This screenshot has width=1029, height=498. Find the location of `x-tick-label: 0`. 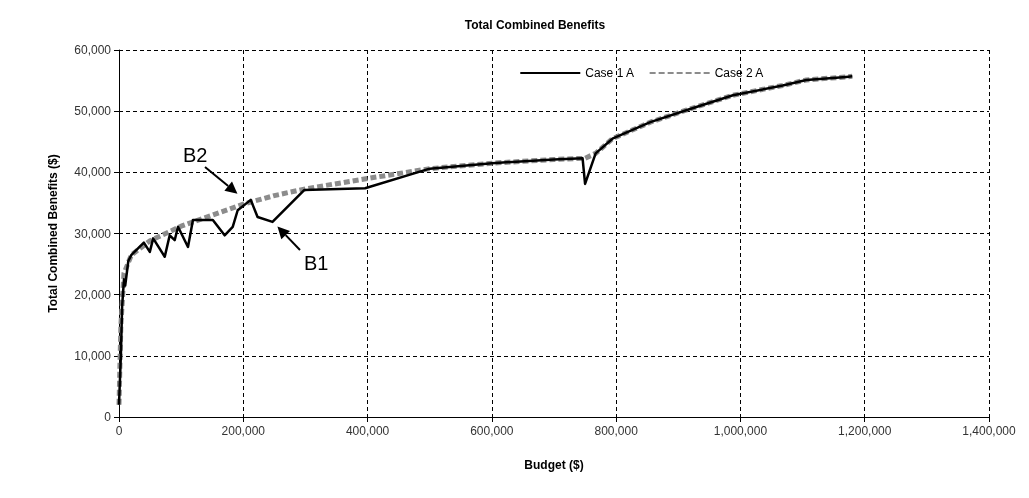

x-tick-label: 0 is located at coordinates (119, 431).